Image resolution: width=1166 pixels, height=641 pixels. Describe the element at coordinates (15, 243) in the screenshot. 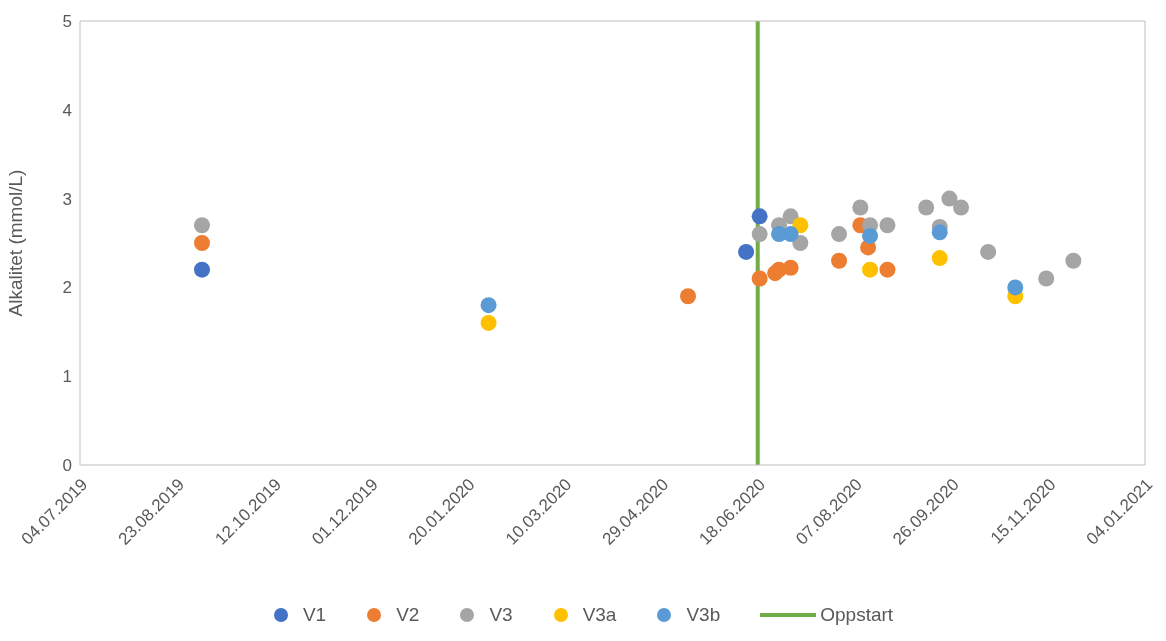

I see `y-axis-title: Alkalitet (mmol/L)` at that location.